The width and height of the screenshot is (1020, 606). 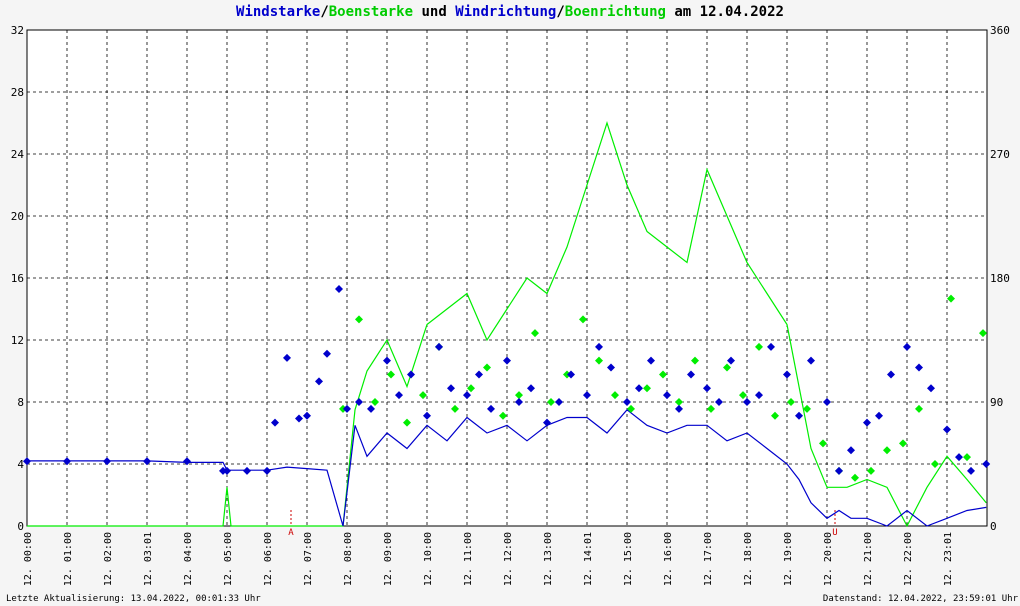 I want to click on right-tick-label: 360, so click(x=1000, y=30).